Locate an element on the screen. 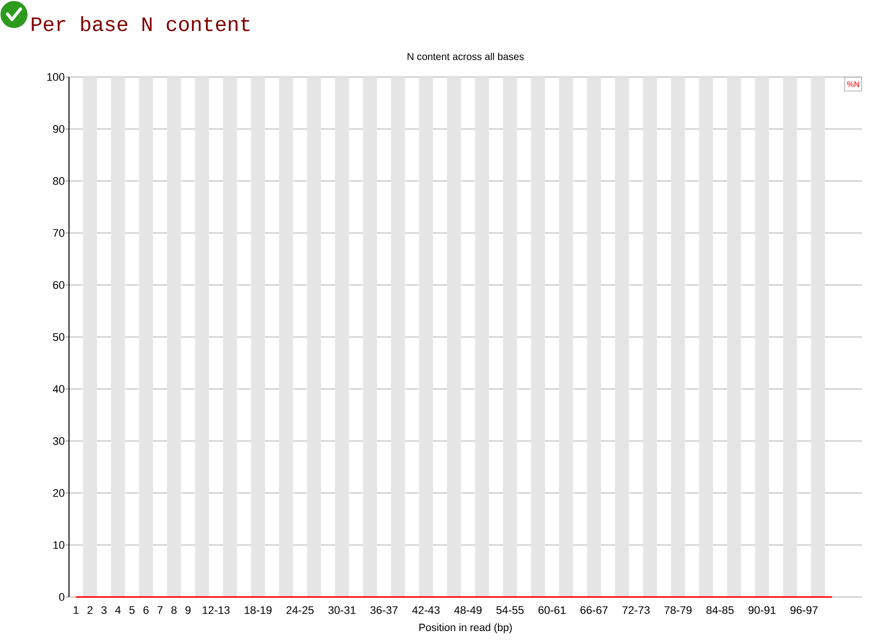 Image resolution: width=881 pixels, height=643 pixels. x-tick-label: 2 is located at coordinates (90, 610).